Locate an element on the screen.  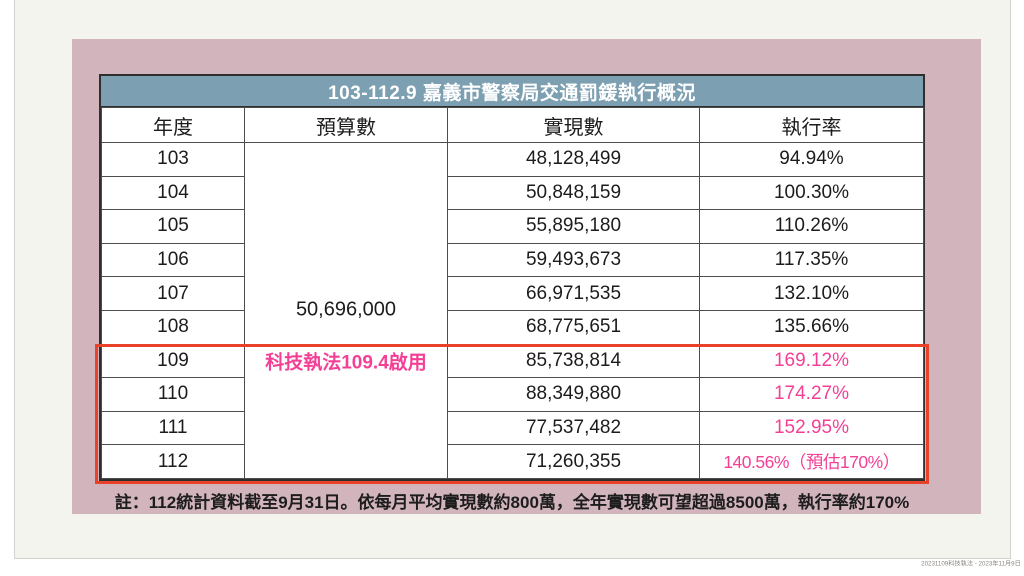
budget-merged-cell: 50,696,000 科技執法109.4啟用 is located at coordinates (346, 310).